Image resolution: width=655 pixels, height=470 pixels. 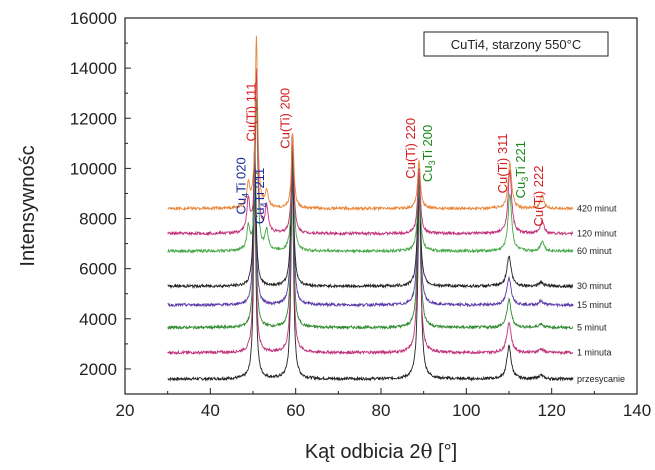 What do you see at coordinates (98, 319) in the screenshot?
I see `y-tick-label: 4000` at bounding box center [98, 319].